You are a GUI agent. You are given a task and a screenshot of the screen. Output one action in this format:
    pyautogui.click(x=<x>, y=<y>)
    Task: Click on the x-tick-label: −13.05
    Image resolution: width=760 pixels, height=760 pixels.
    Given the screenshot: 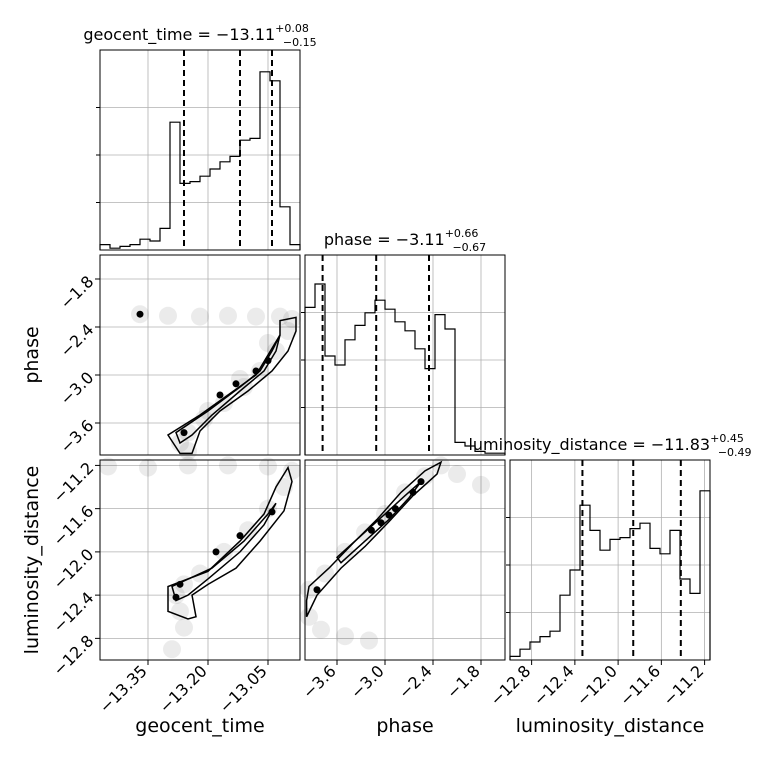 What is the action you would take?
    pyautogui.click(x=243, y=688)
    